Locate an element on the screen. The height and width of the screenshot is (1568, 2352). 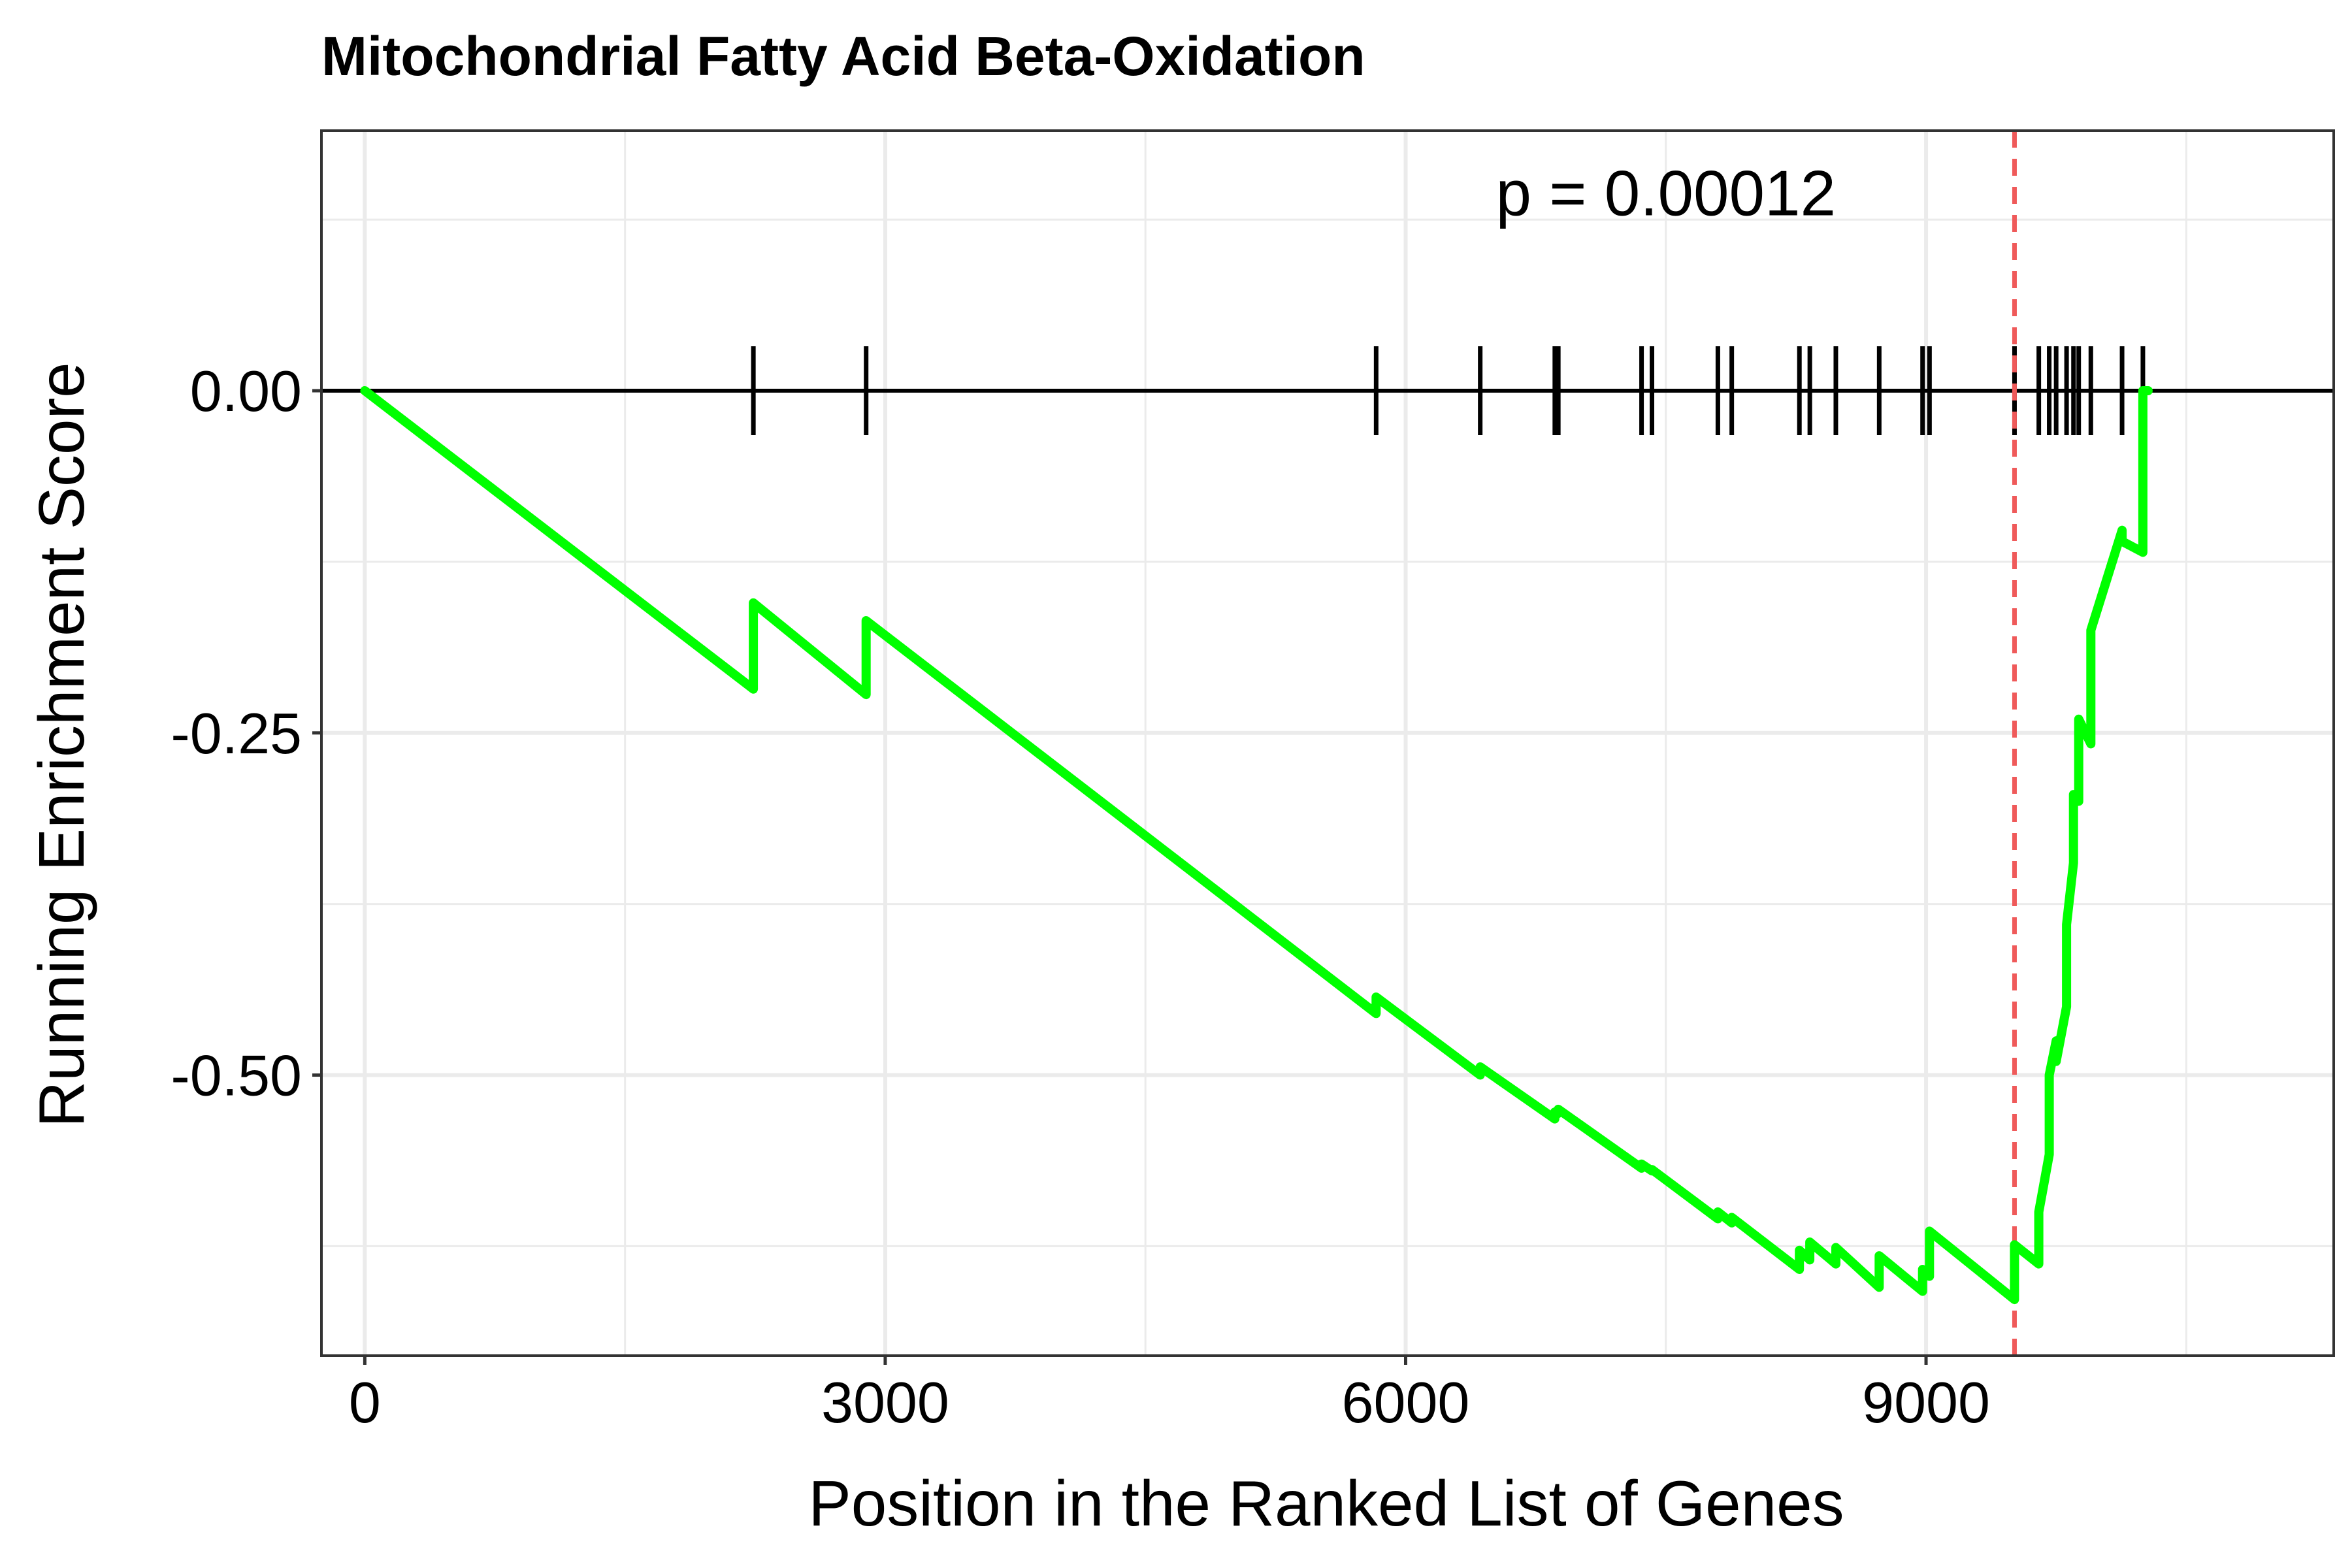
y-tick-label: -0.50 is located at coordinates (236, 1075).